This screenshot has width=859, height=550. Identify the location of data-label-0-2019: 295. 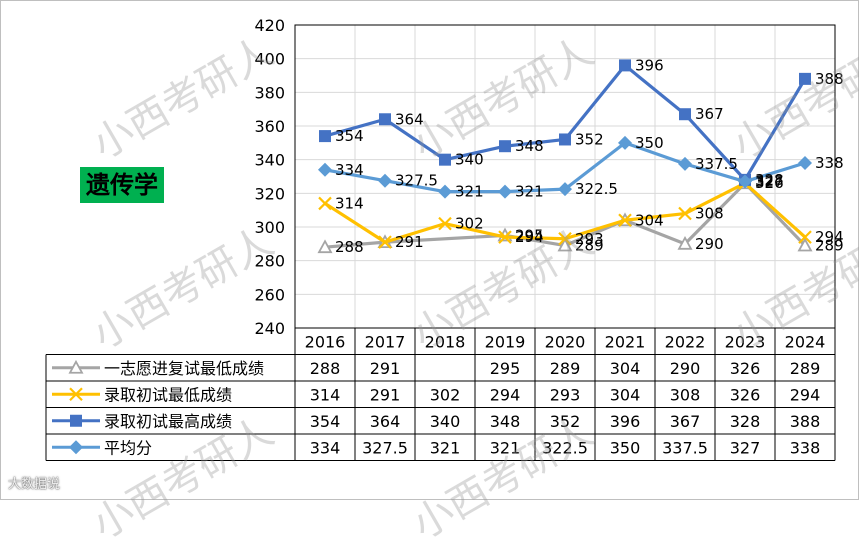
(529, 235).